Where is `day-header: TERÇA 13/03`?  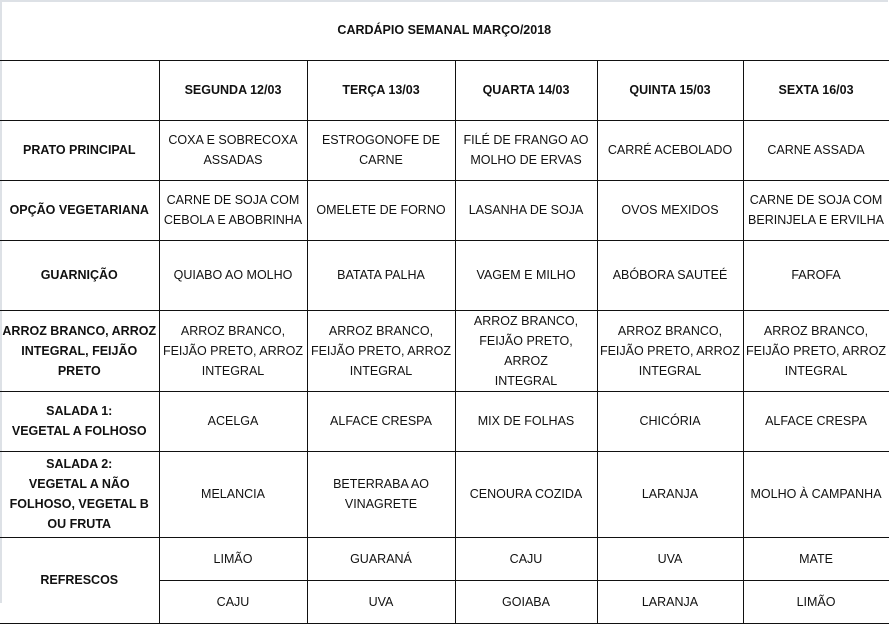 day-header: TERÇA 13/03 is located at coordinates (381, 90).